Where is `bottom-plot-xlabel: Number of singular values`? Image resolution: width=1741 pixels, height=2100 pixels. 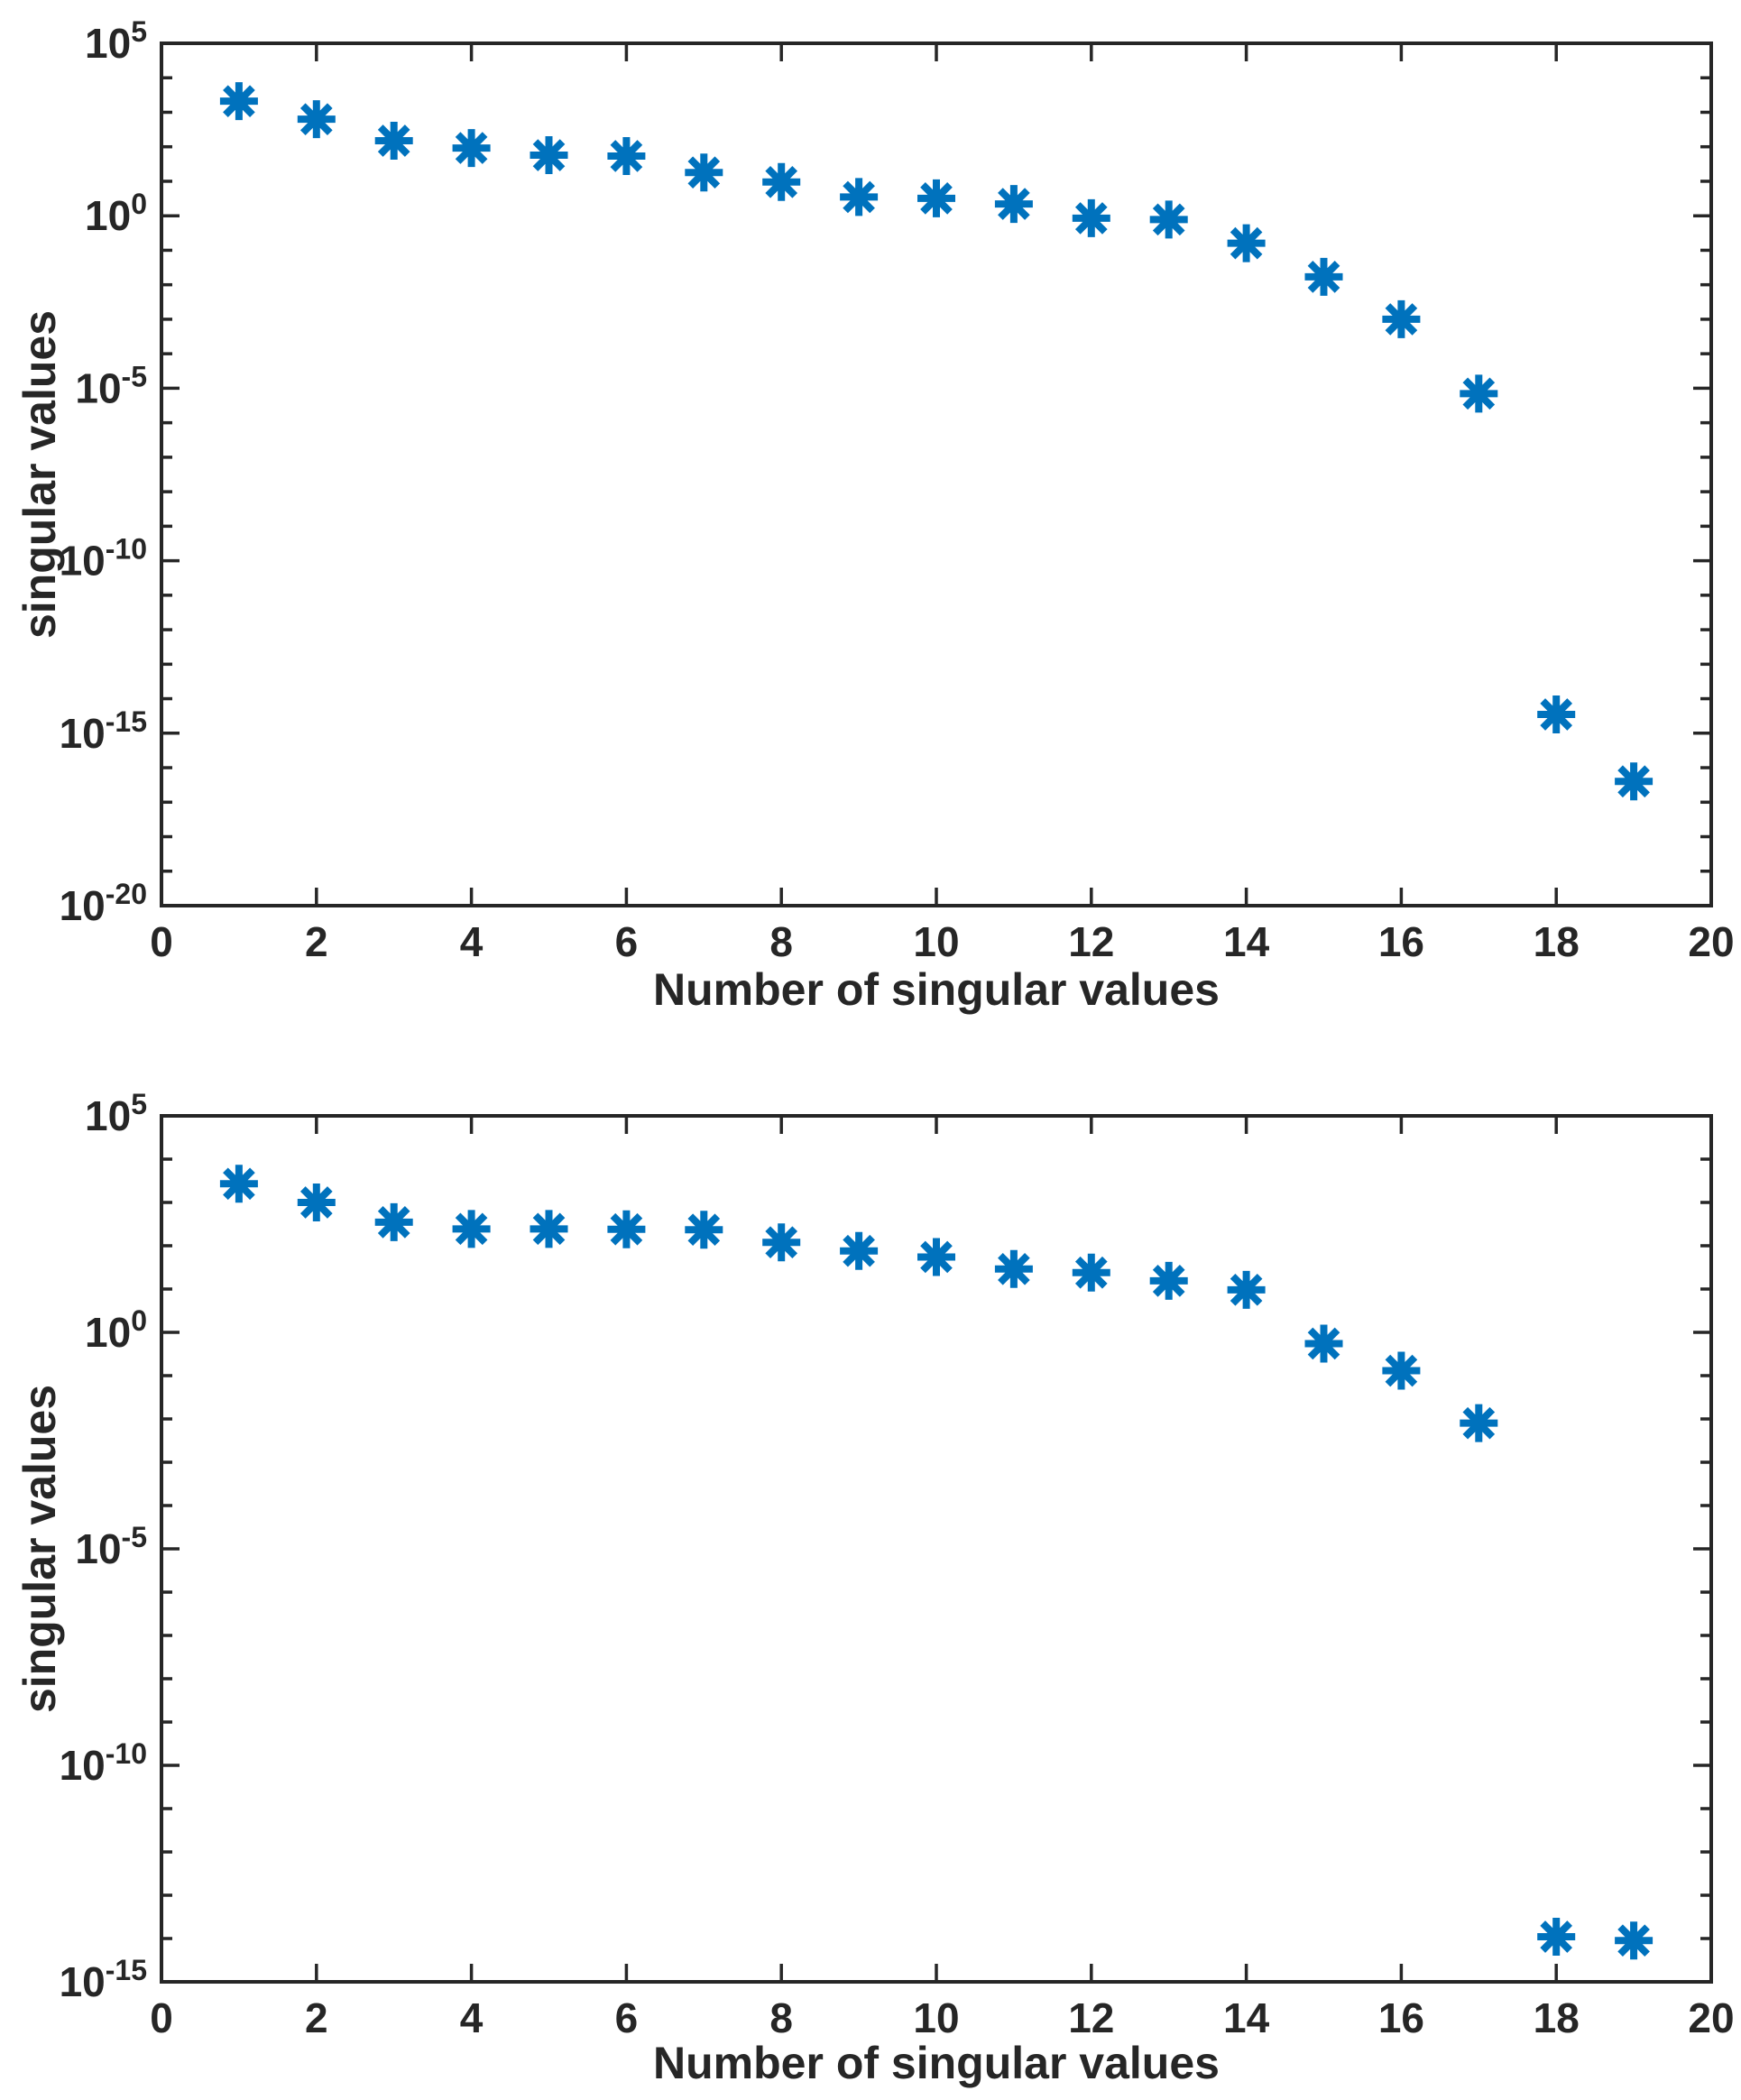 bottom-plot-xlabel: Number of singular values is located at coordinates (936, 2063).